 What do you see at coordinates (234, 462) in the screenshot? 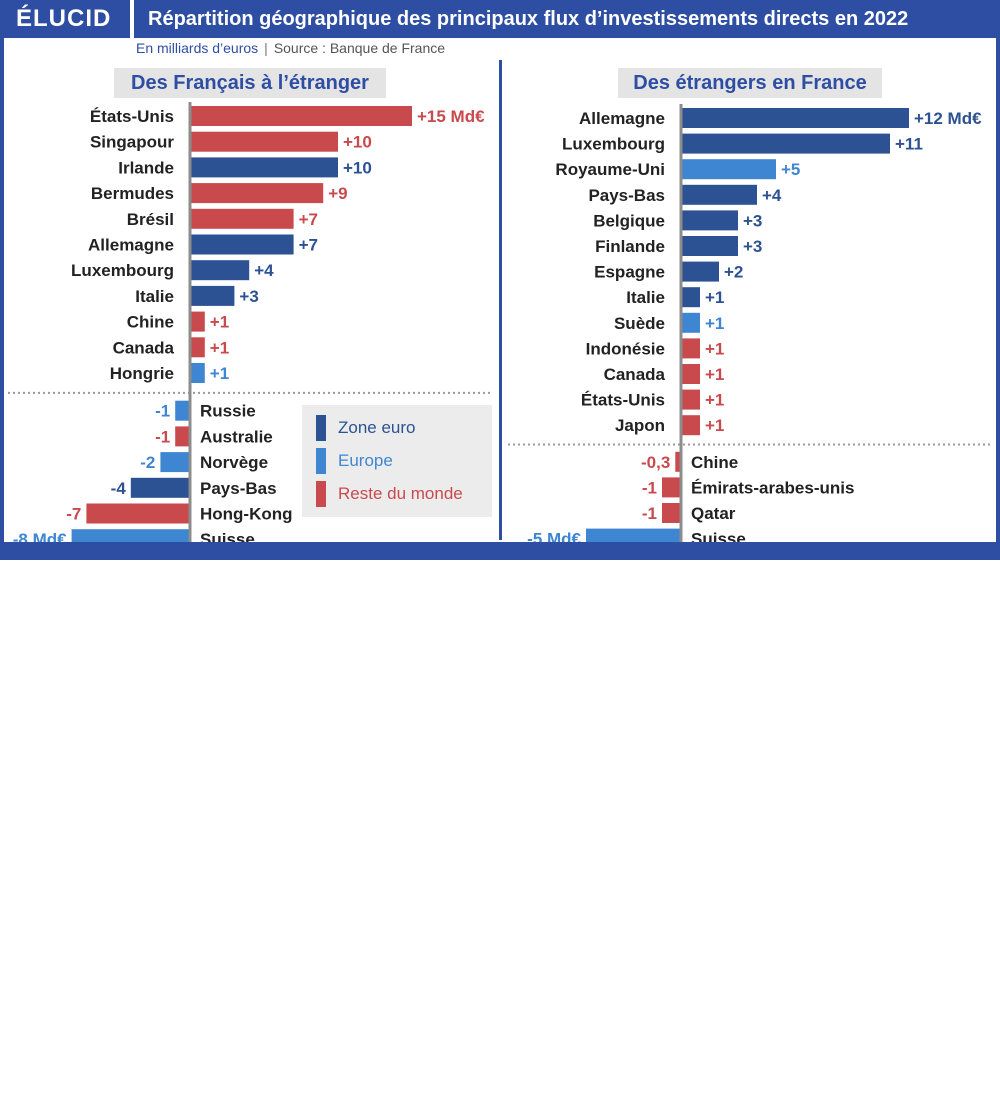
I see `category-label-left-norvege: Norvège` at bounding box center [234, 462].